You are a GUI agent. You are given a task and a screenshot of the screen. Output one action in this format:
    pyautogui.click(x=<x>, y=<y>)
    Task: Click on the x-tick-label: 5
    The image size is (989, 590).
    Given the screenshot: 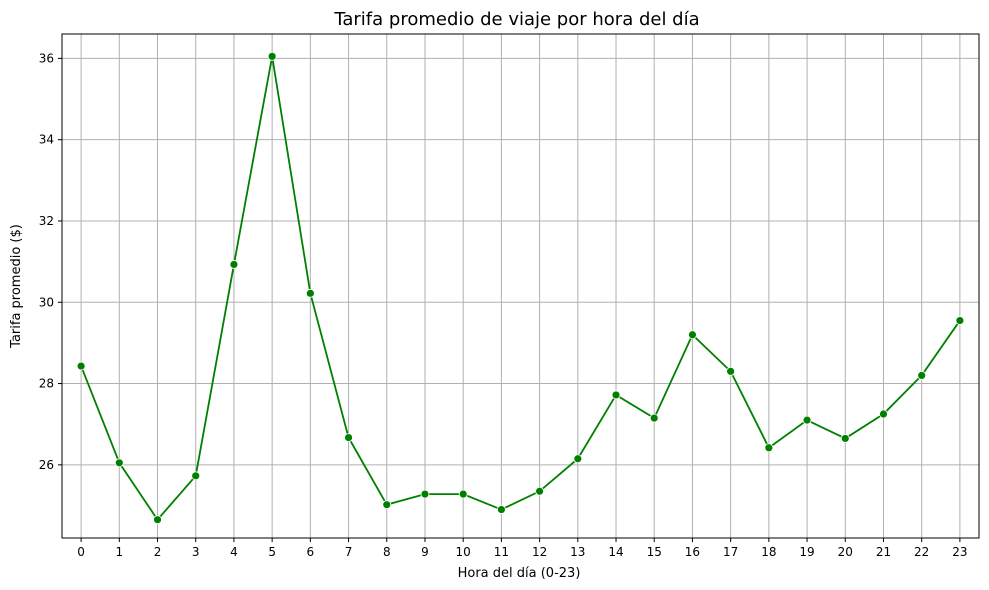 What is the action you would take?
    pyautogui.click(x=272, y=552)
    